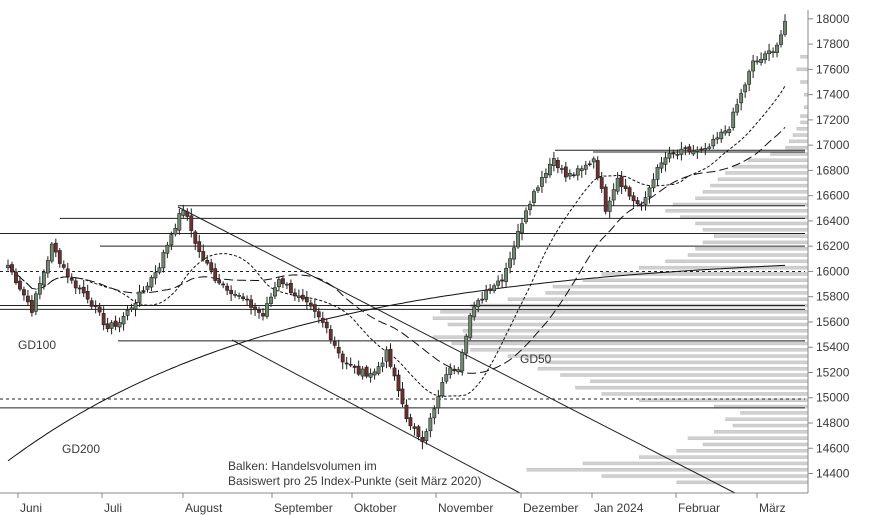 The image size is (874, 515). What do you see at coordinates (113, 508) in the screenshot?
I see `x-tick-label: Juli` at bounding box center [113, 508].